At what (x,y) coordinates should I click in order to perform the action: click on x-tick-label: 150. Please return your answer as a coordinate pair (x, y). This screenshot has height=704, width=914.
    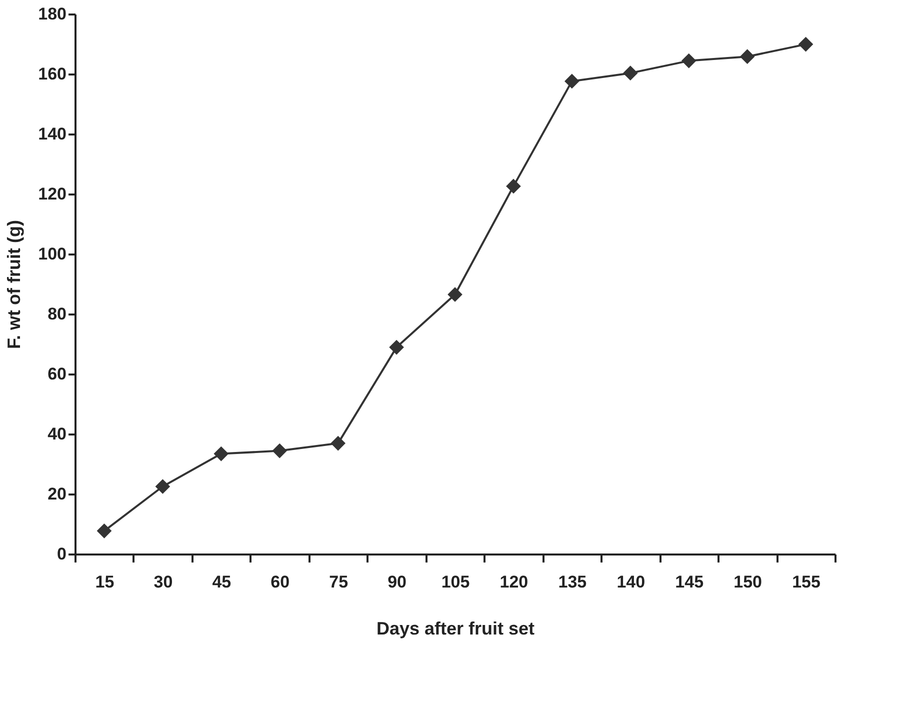
    Looking at the image, I should click on (748, 582).